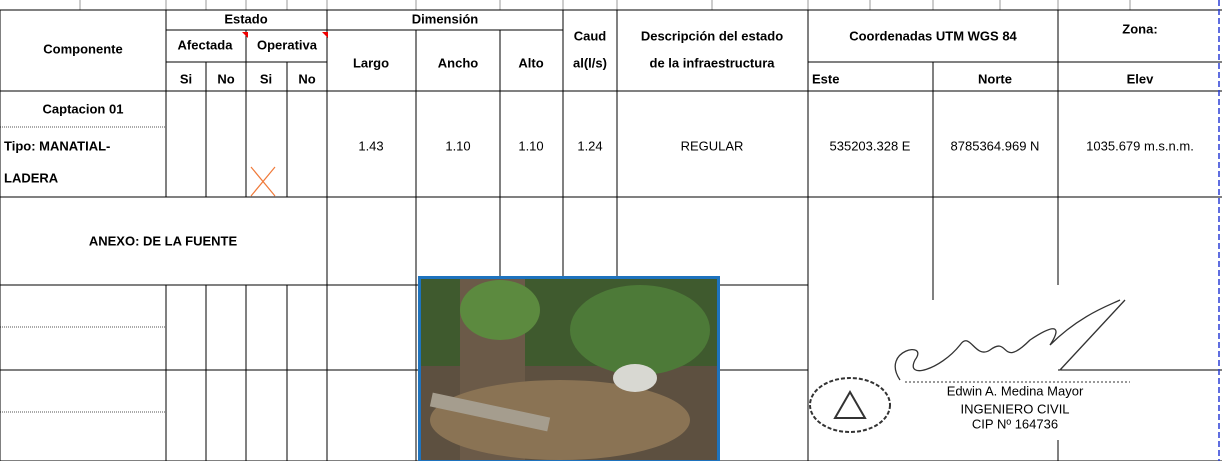 The image size is (1222, 461). What do you see at coordinates (713, 62) in the screenshot?
I see `cell-text: de la infraestructura` at bounding box center [713, 62].